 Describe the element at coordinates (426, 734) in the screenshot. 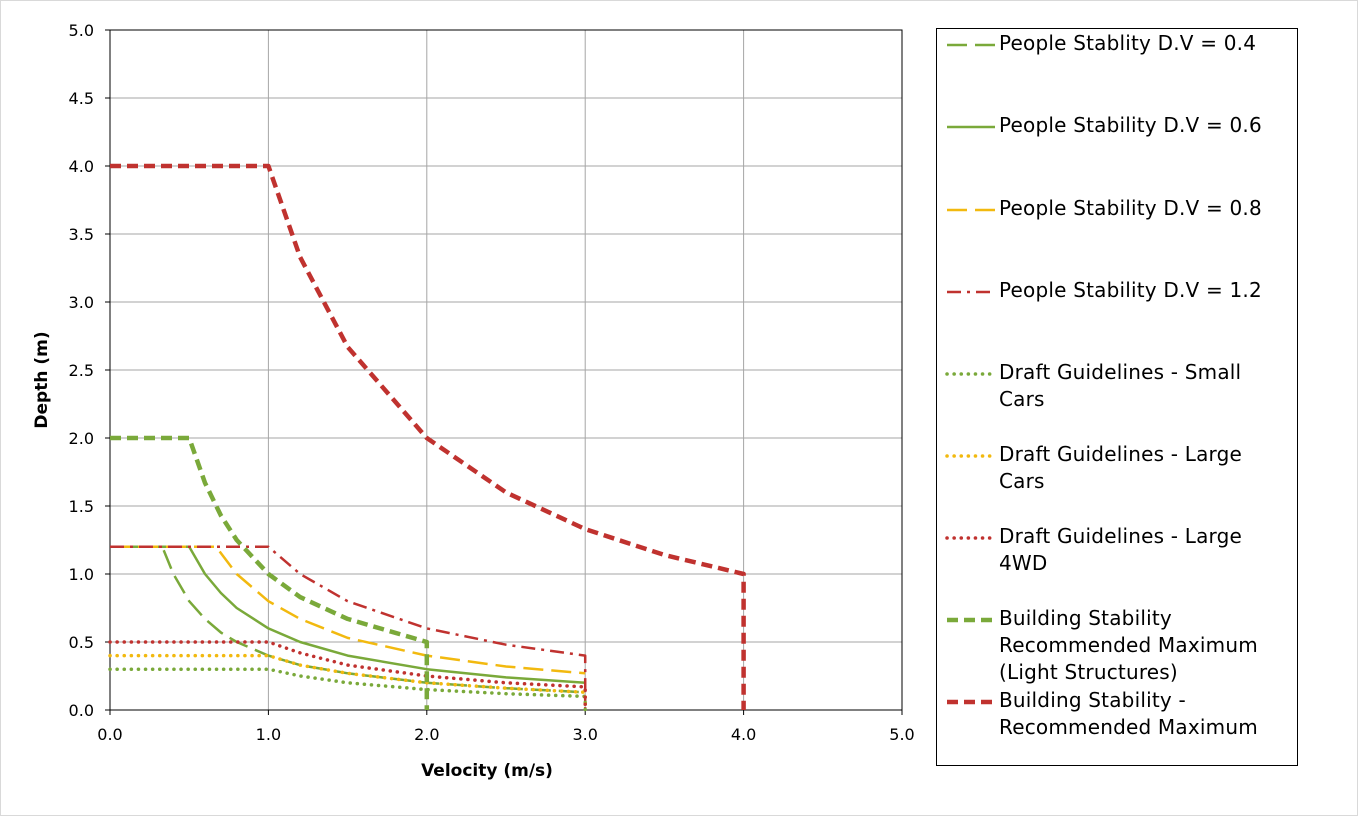

I see `x-tick-label: 2.0` at that location.